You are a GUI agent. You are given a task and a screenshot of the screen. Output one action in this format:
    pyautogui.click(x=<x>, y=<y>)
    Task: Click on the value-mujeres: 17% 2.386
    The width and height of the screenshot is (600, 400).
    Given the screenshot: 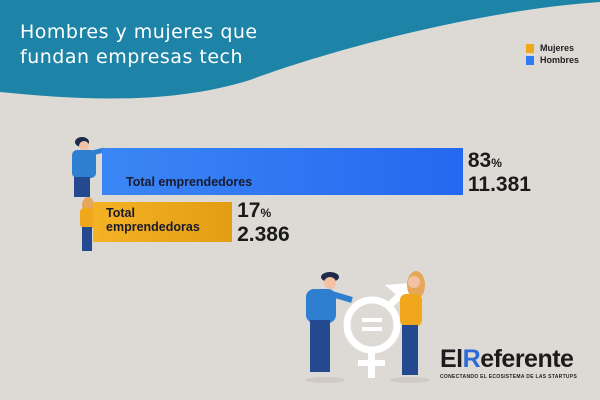 What is the action you would take?
    pyautogui.click(x=263, y=223)
    